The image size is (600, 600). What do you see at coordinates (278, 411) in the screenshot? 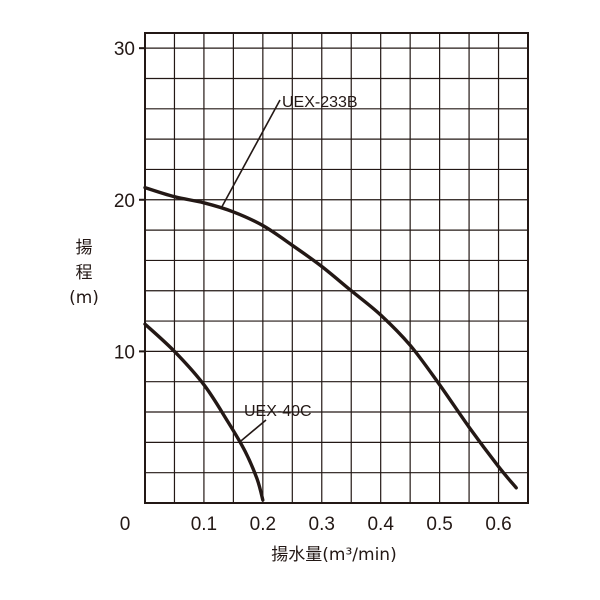
I see `series-label-uex-40c: UEX-40C` at bounding box center [278, 411].